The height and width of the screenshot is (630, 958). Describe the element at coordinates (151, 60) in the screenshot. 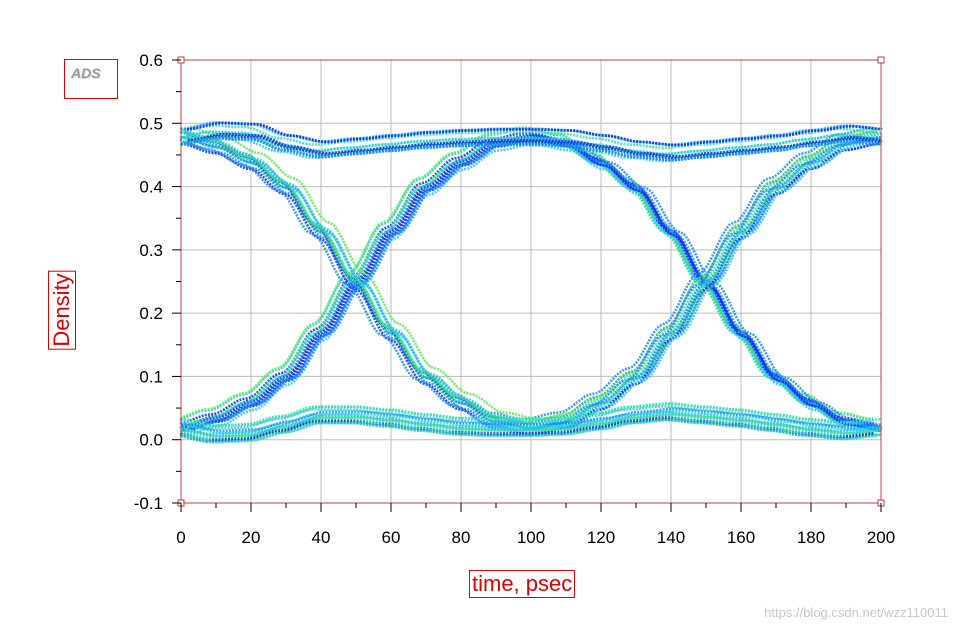

I see `y-tick-label-7: 0.6` at that location.